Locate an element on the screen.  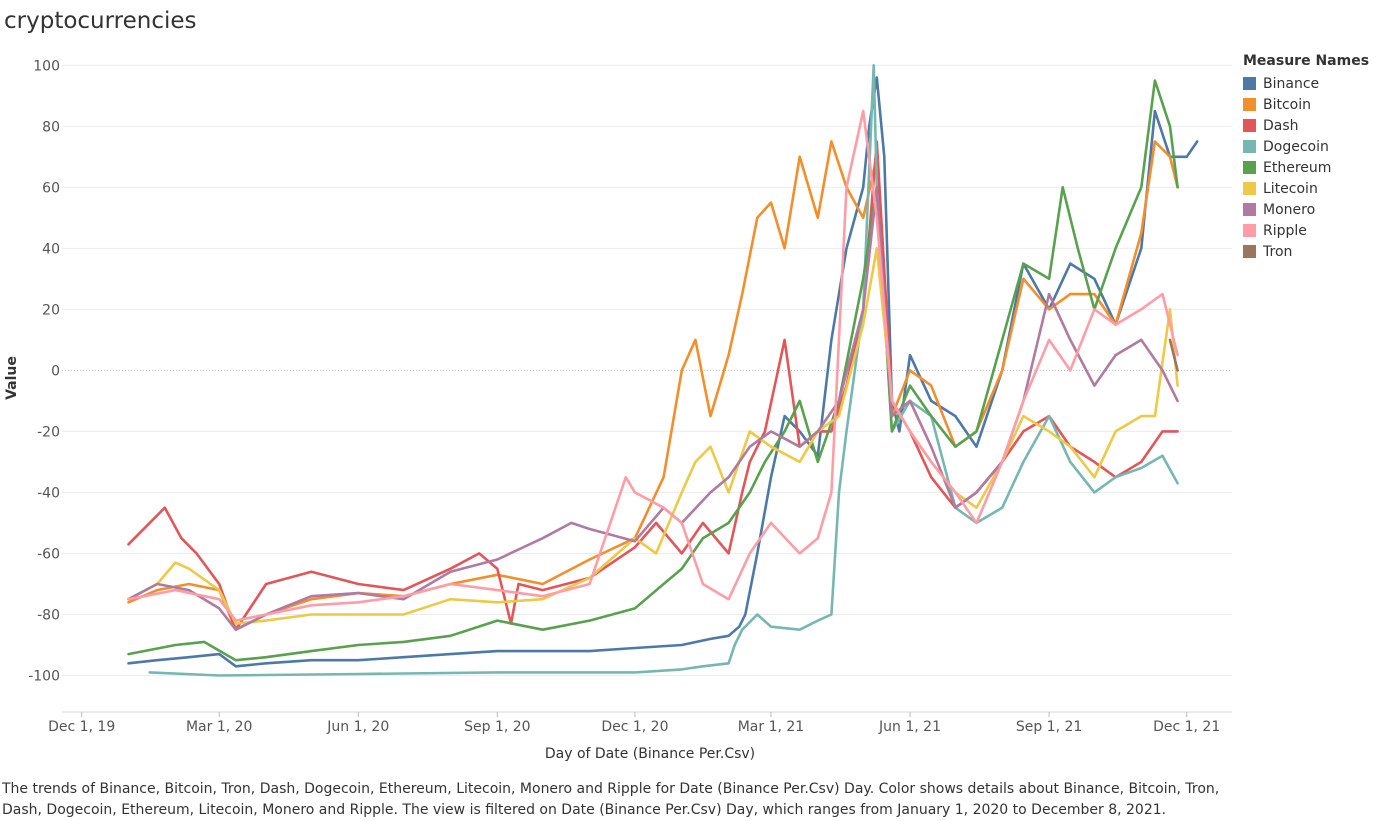
legend-label: Ethereum is located at coordinates (1297, 167).